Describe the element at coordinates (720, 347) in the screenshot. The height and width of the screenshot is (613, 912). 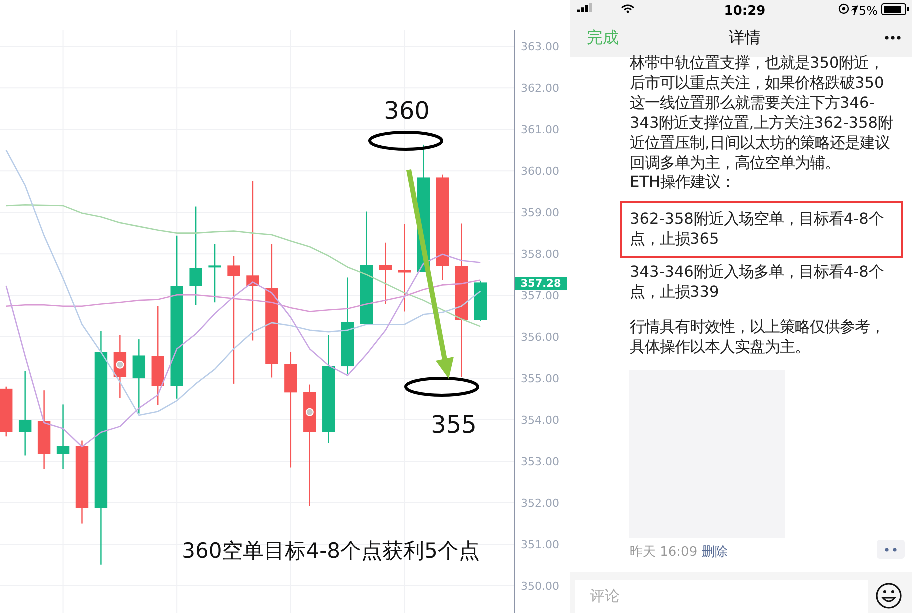
I see `text: 具体操作以本人实盘为主。` at that location.